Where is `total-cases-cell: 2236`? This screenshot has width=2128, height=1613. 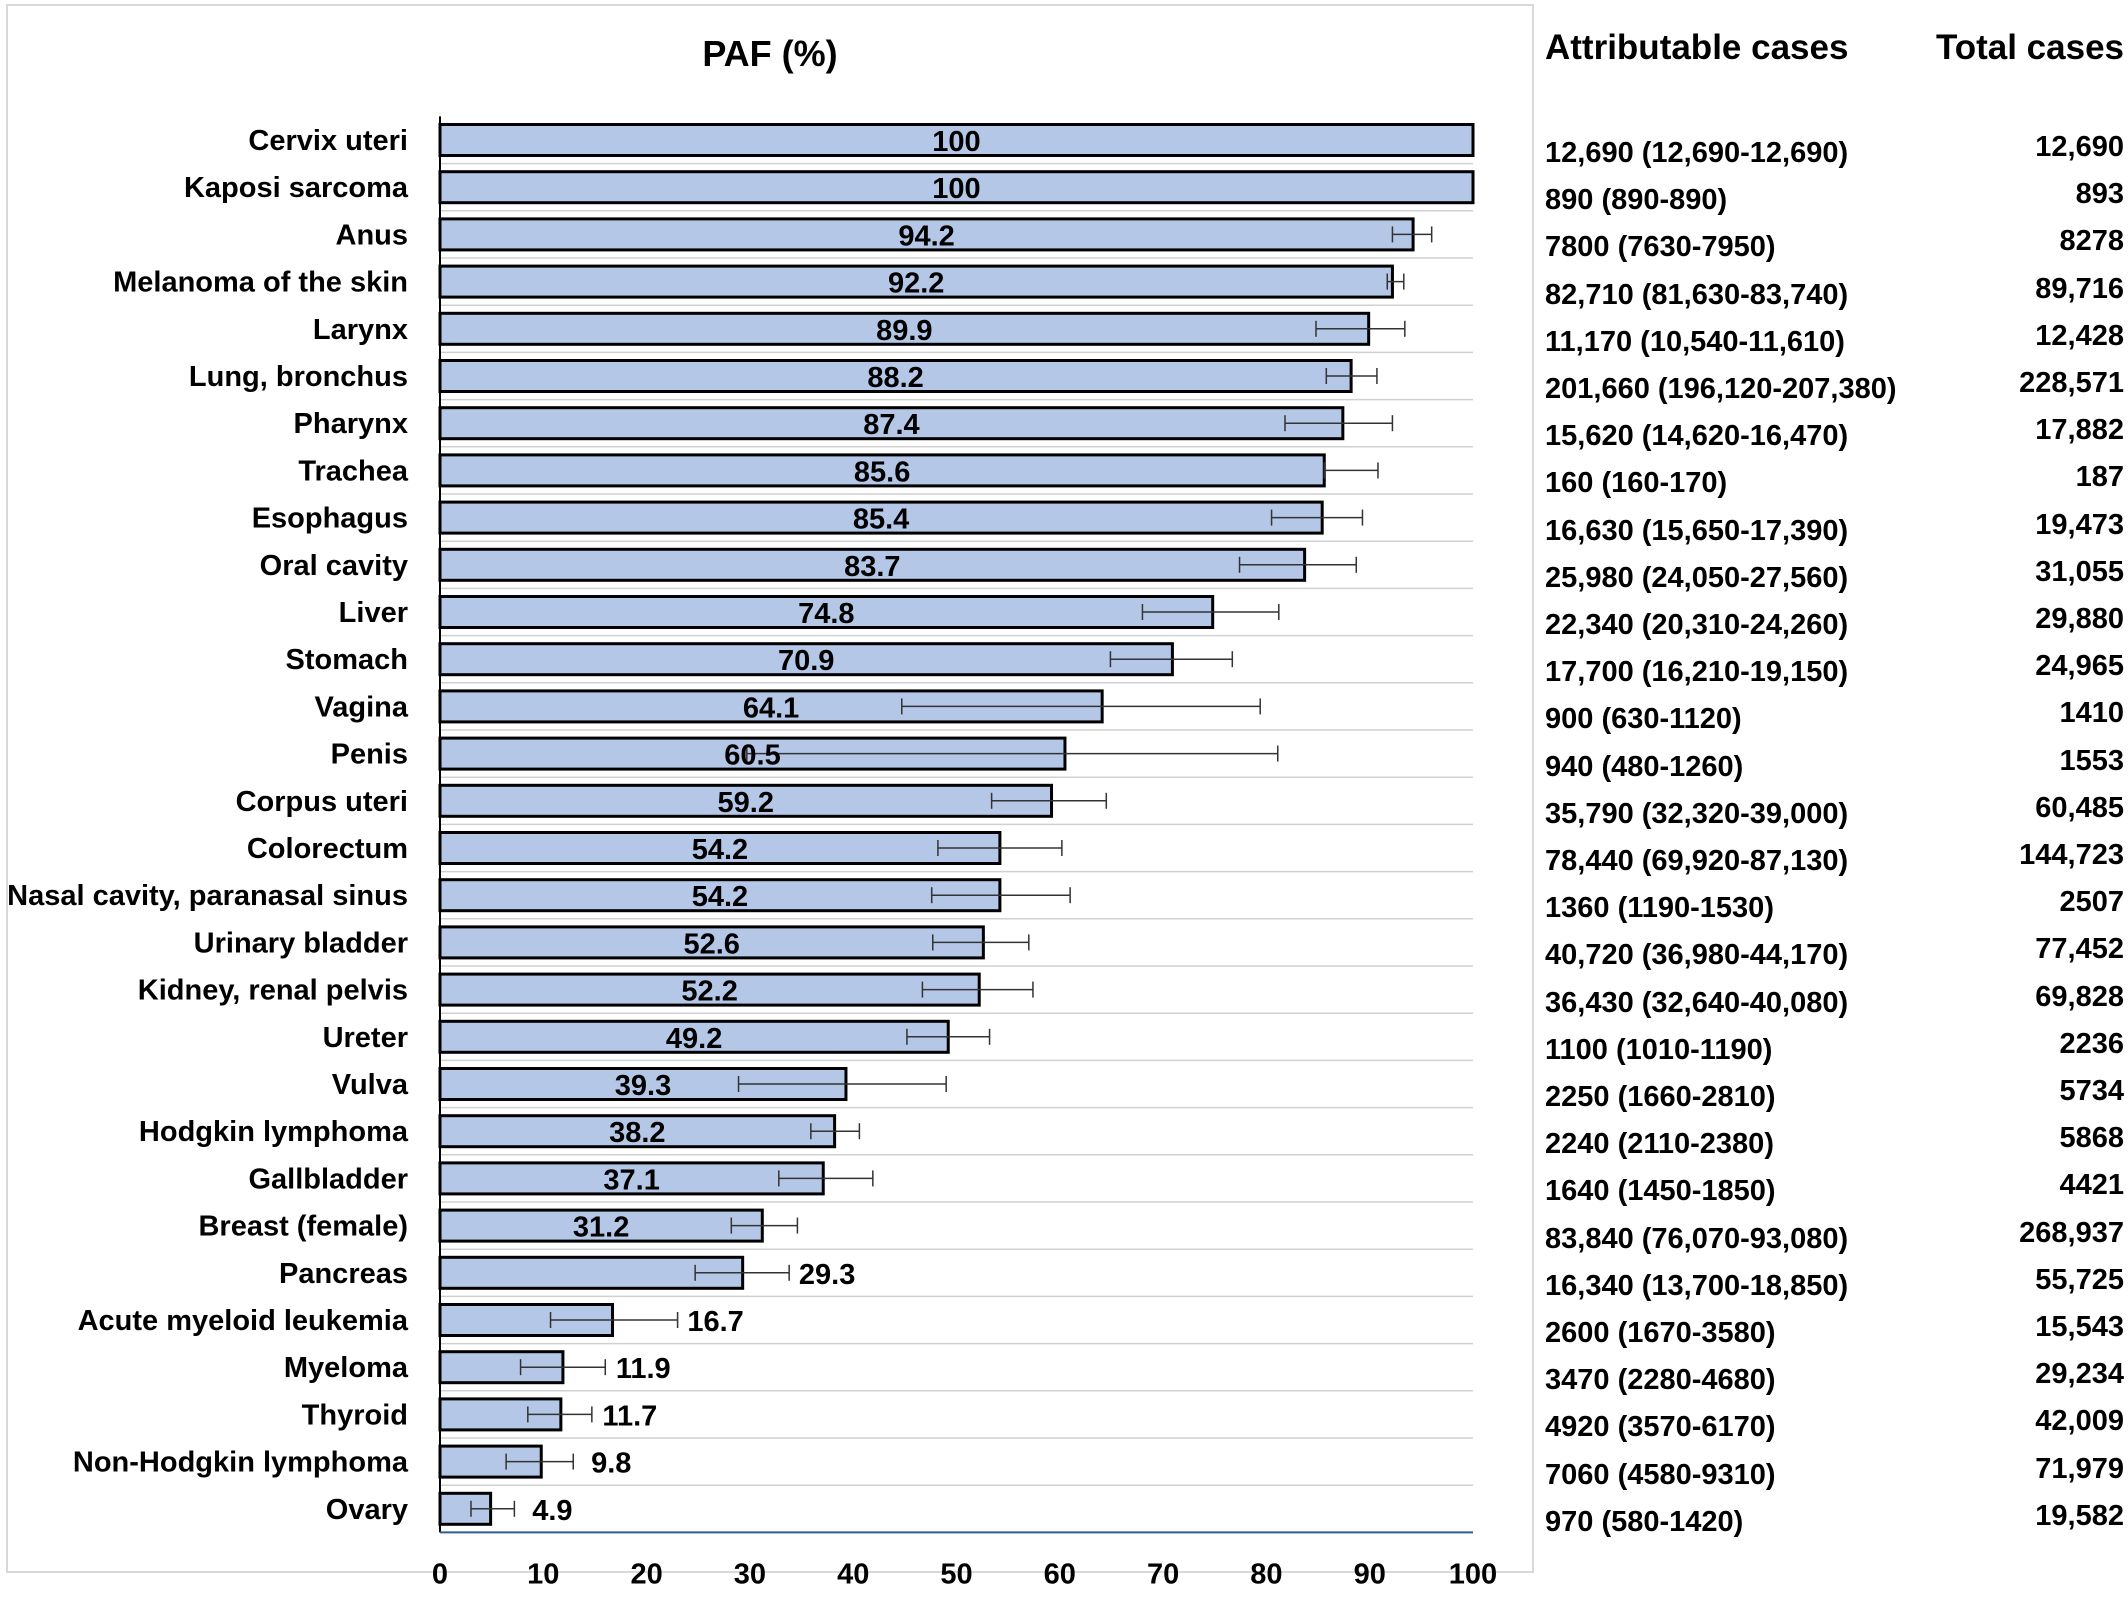
total-cases-cell: 2236 is located at coordinates (2091, 1043).